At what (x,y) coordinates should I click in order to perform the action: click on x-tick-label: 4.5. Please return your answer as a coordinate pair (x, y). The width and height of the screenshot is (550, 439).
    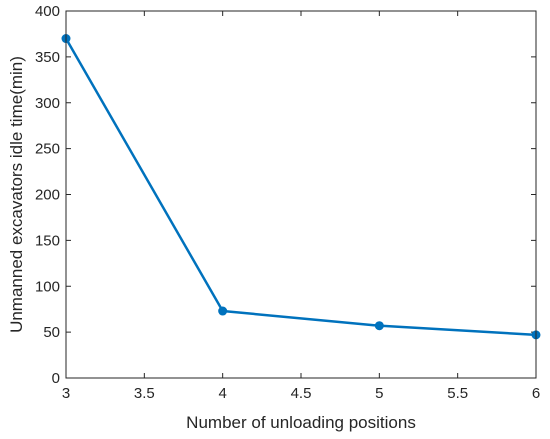
    Looking at the image, I should click on (301, 393).